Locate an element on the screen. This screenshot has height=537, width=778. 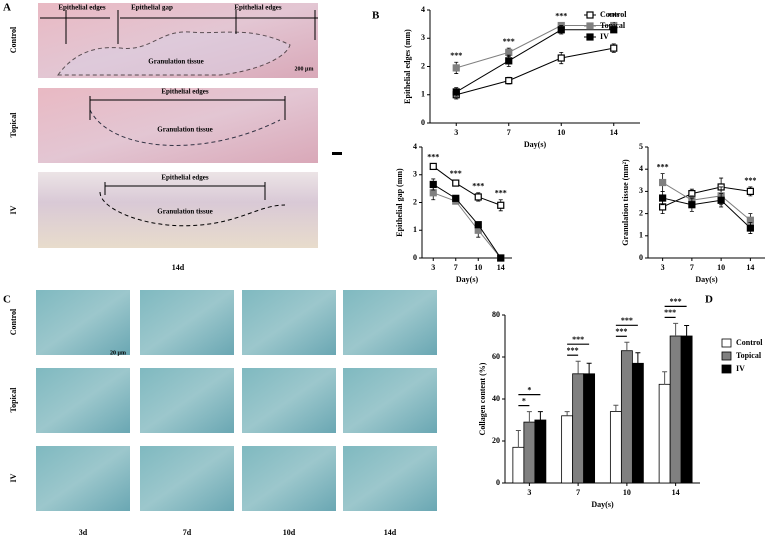
scale-bar is located at coordinates (337, 153).